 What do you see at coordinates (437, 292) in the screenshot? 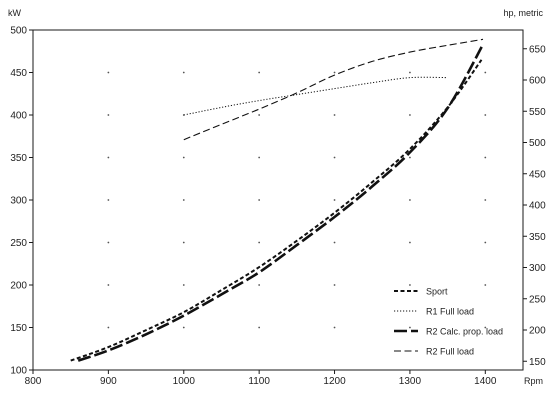
I see `legend-label-sport: Sport` at bounding box center [437, 292].